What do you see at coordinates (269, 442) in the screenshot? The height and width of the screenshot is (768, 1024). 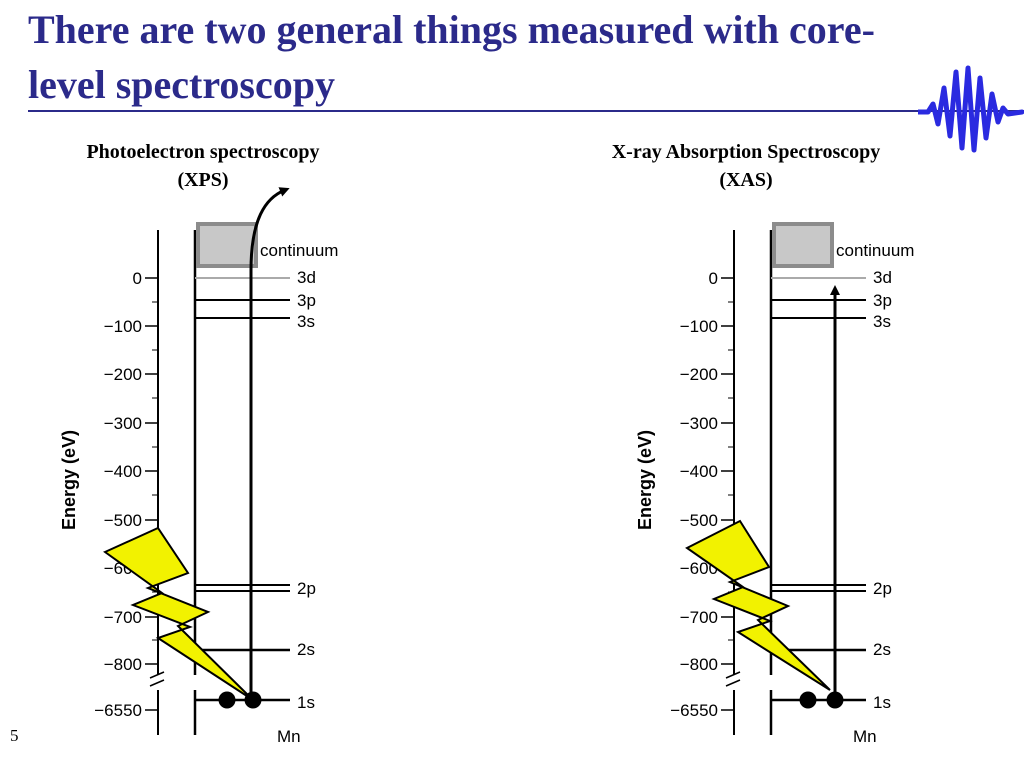 I see `photoelectron-arrow` at bounding box center [269, 442].